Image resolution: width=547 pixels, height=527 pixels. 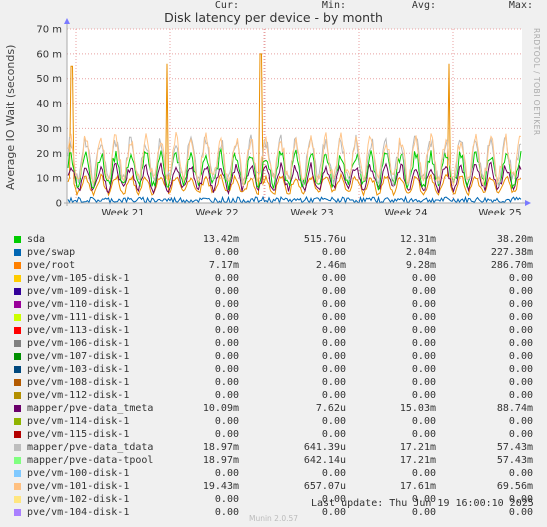 I want to click on legend-row: pve/root 7.17m 2.46m 9.28m 286.70m, so click(x=273, y=266).